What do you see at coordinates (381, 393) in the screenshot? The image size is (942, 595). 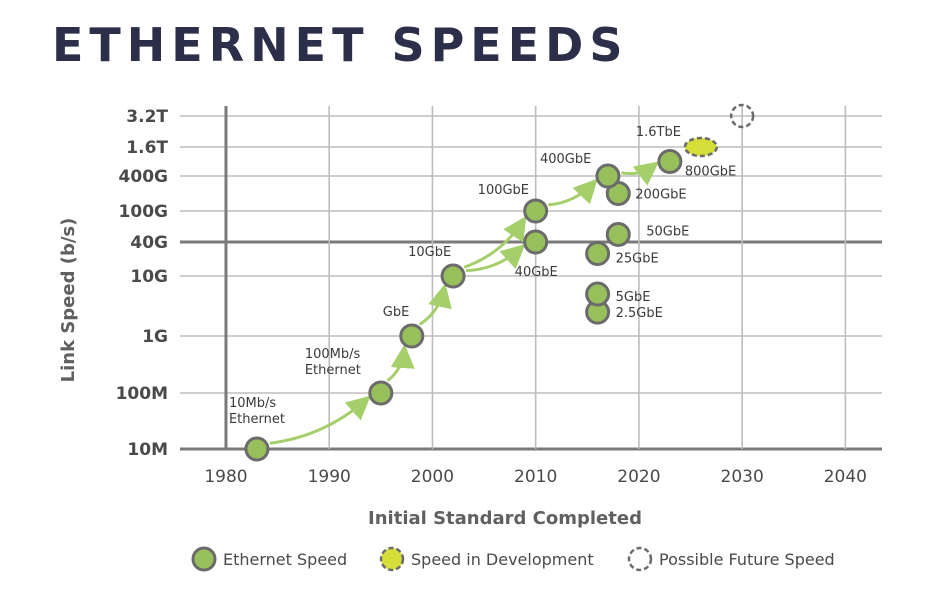 I see `point-100mb-s-ethernet` at bounding box center [381, 393].